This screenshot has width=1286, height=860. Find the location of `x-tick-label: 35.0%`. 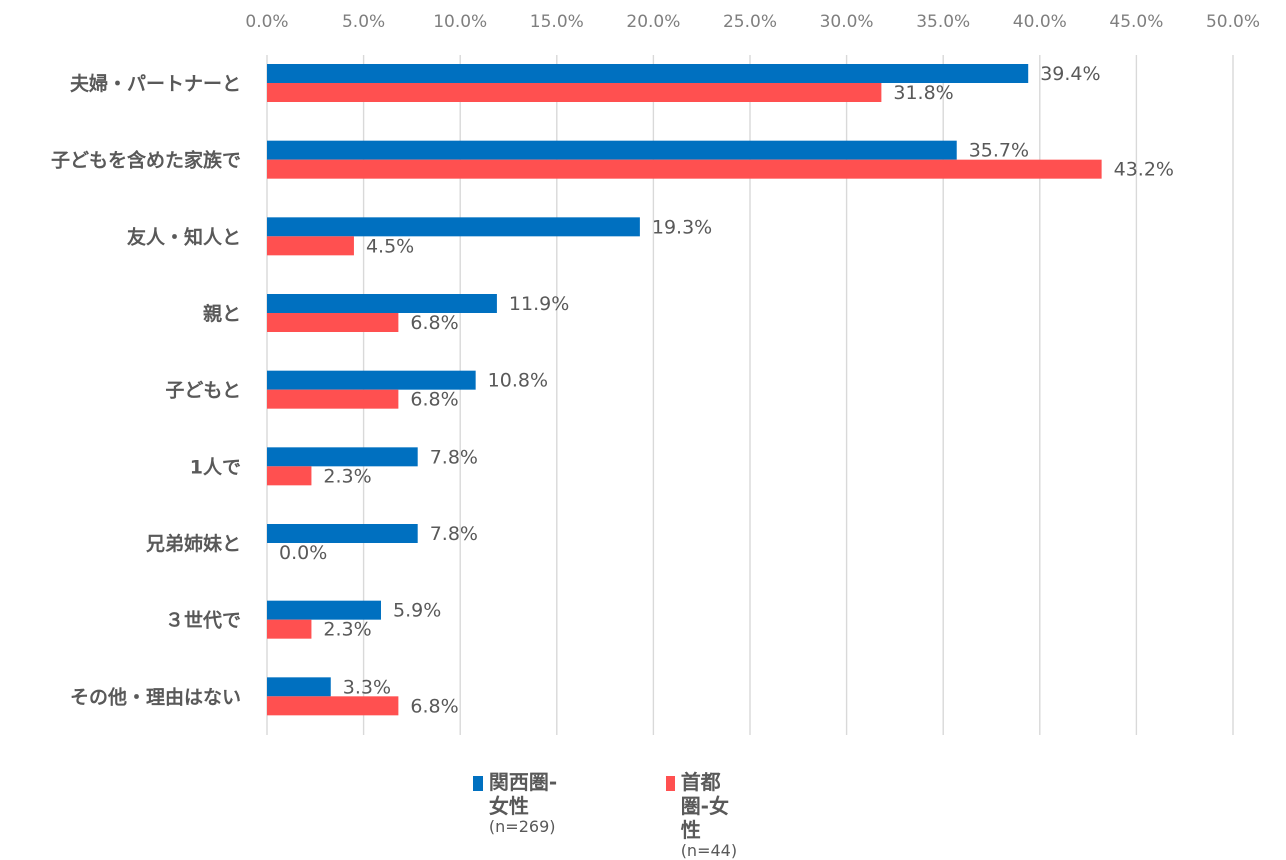

x-tick-label: 35.0% is located at coordinates (943, 22).